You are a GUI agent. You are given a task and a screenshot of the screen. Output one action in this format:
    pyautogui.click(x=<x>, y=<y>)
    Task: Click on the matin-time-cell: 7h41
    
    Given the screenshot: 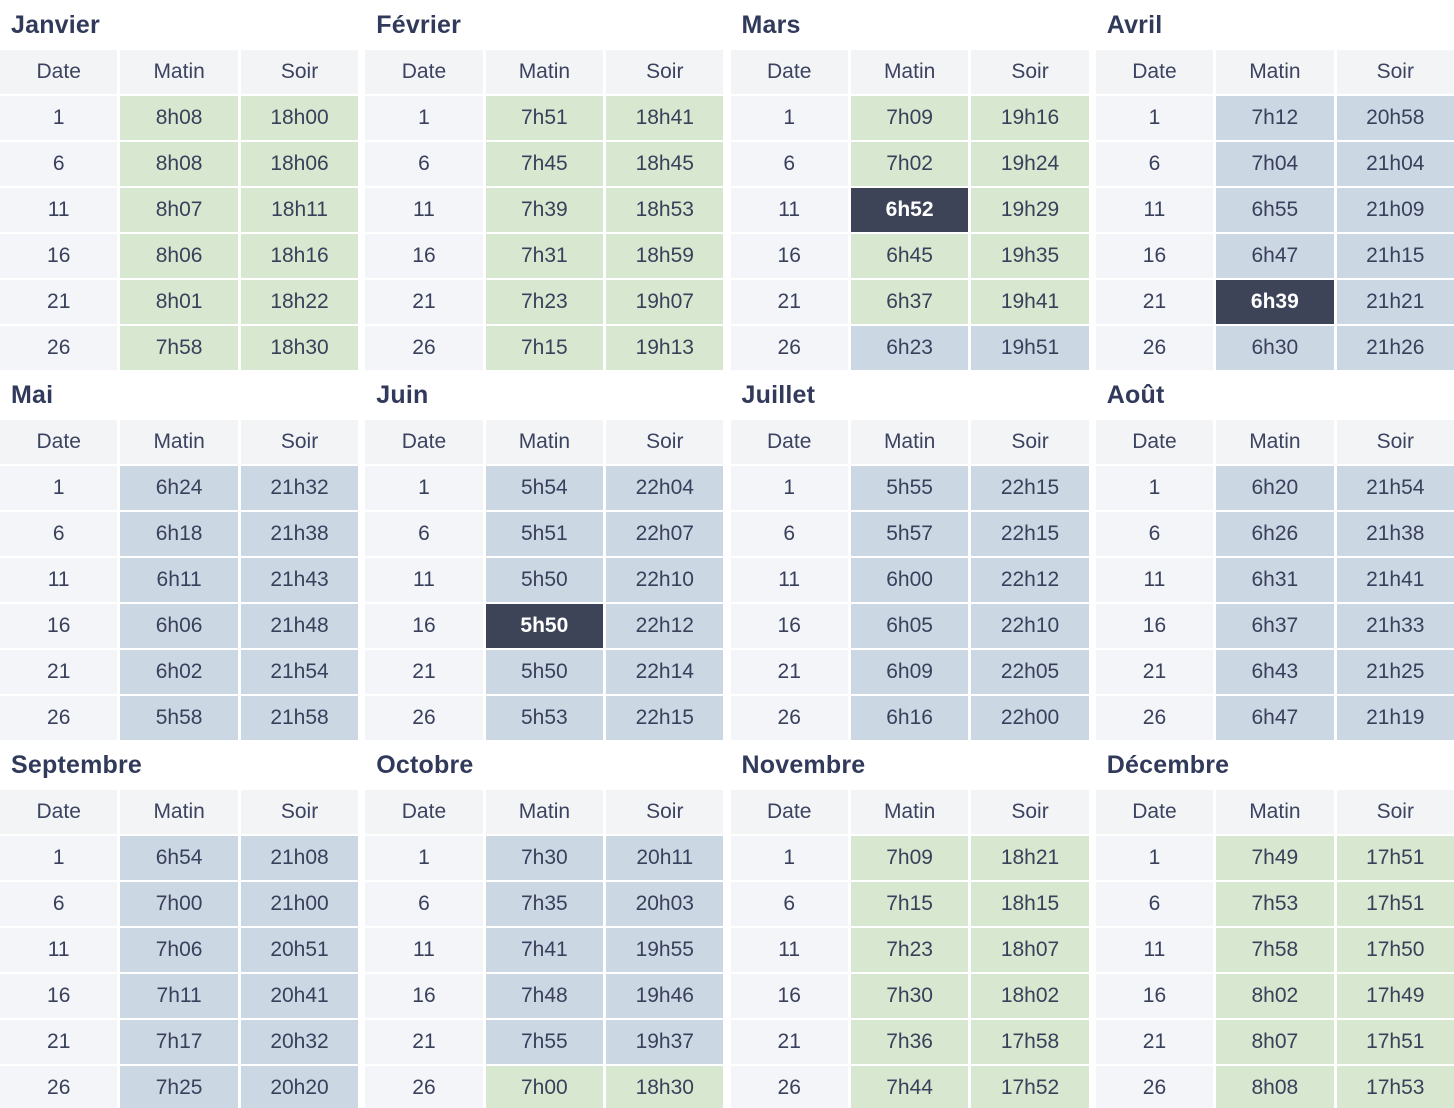 What is the action you would take?
    pyautogui.click(x=544, y=950)
    